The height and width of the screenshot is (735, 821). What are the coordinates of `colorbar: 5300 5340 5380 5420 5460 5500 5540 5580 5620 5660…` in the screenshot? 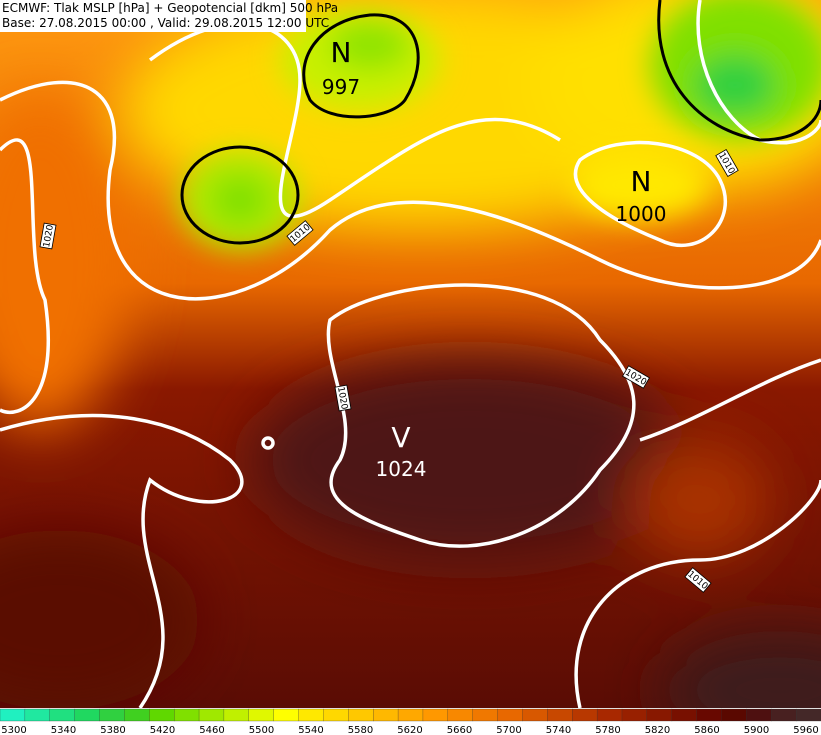 It's located at (410, 721).